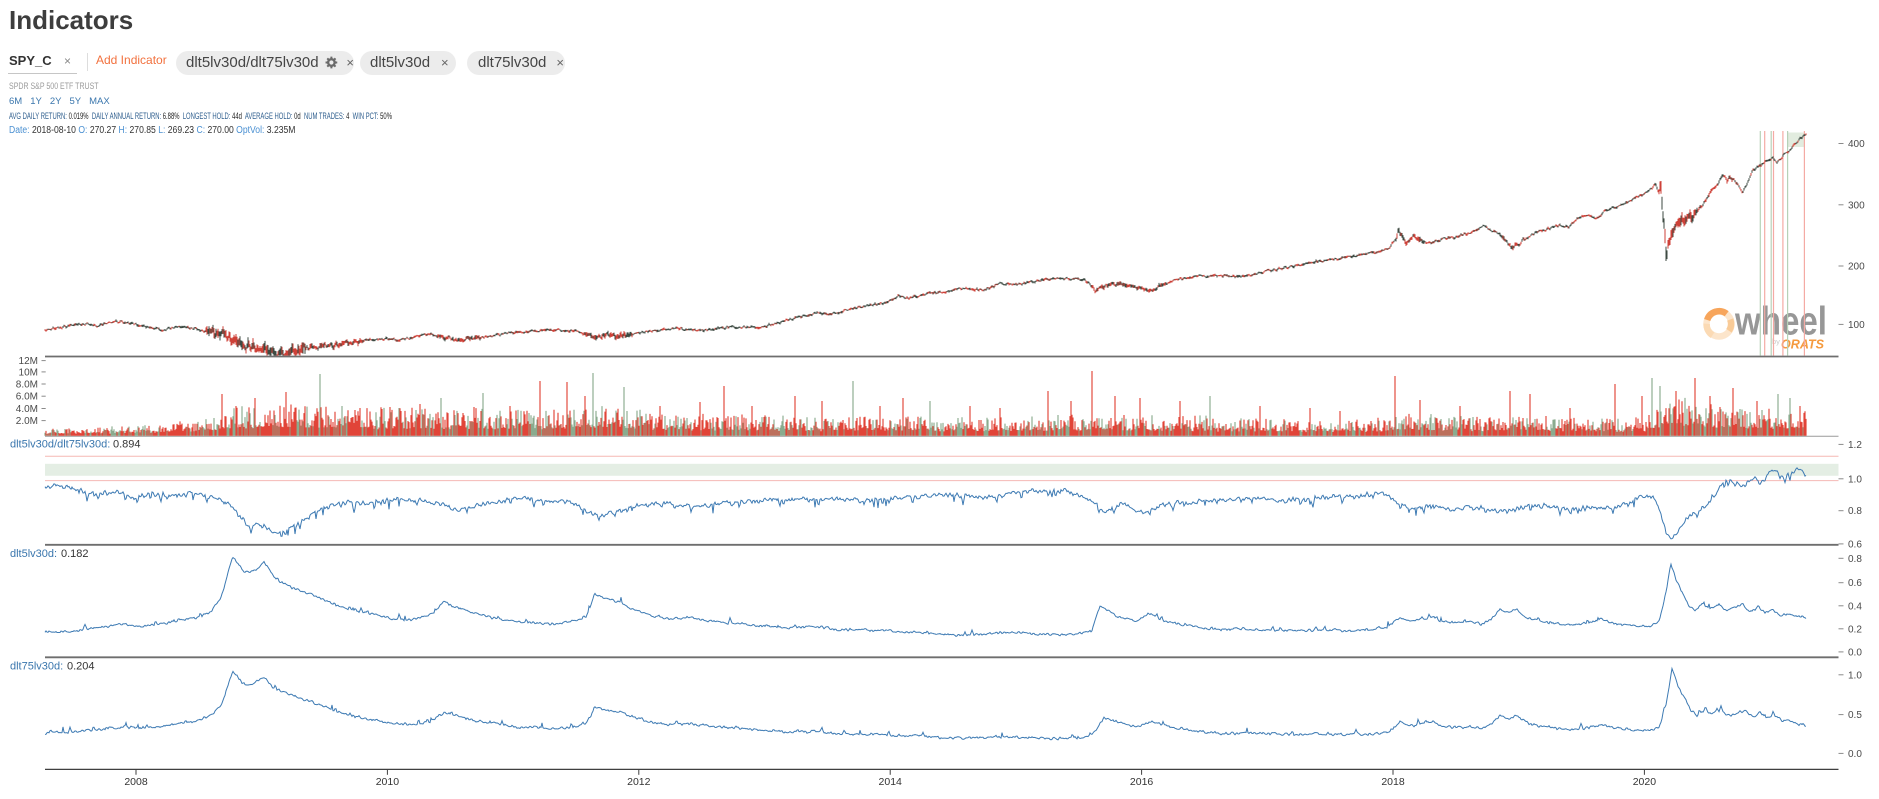 The width and height of the screenshot is (1879, 799). Describe the element at coordinates (1855, 629) in the screenshot. I see `svg-text: 0.2` at that location.